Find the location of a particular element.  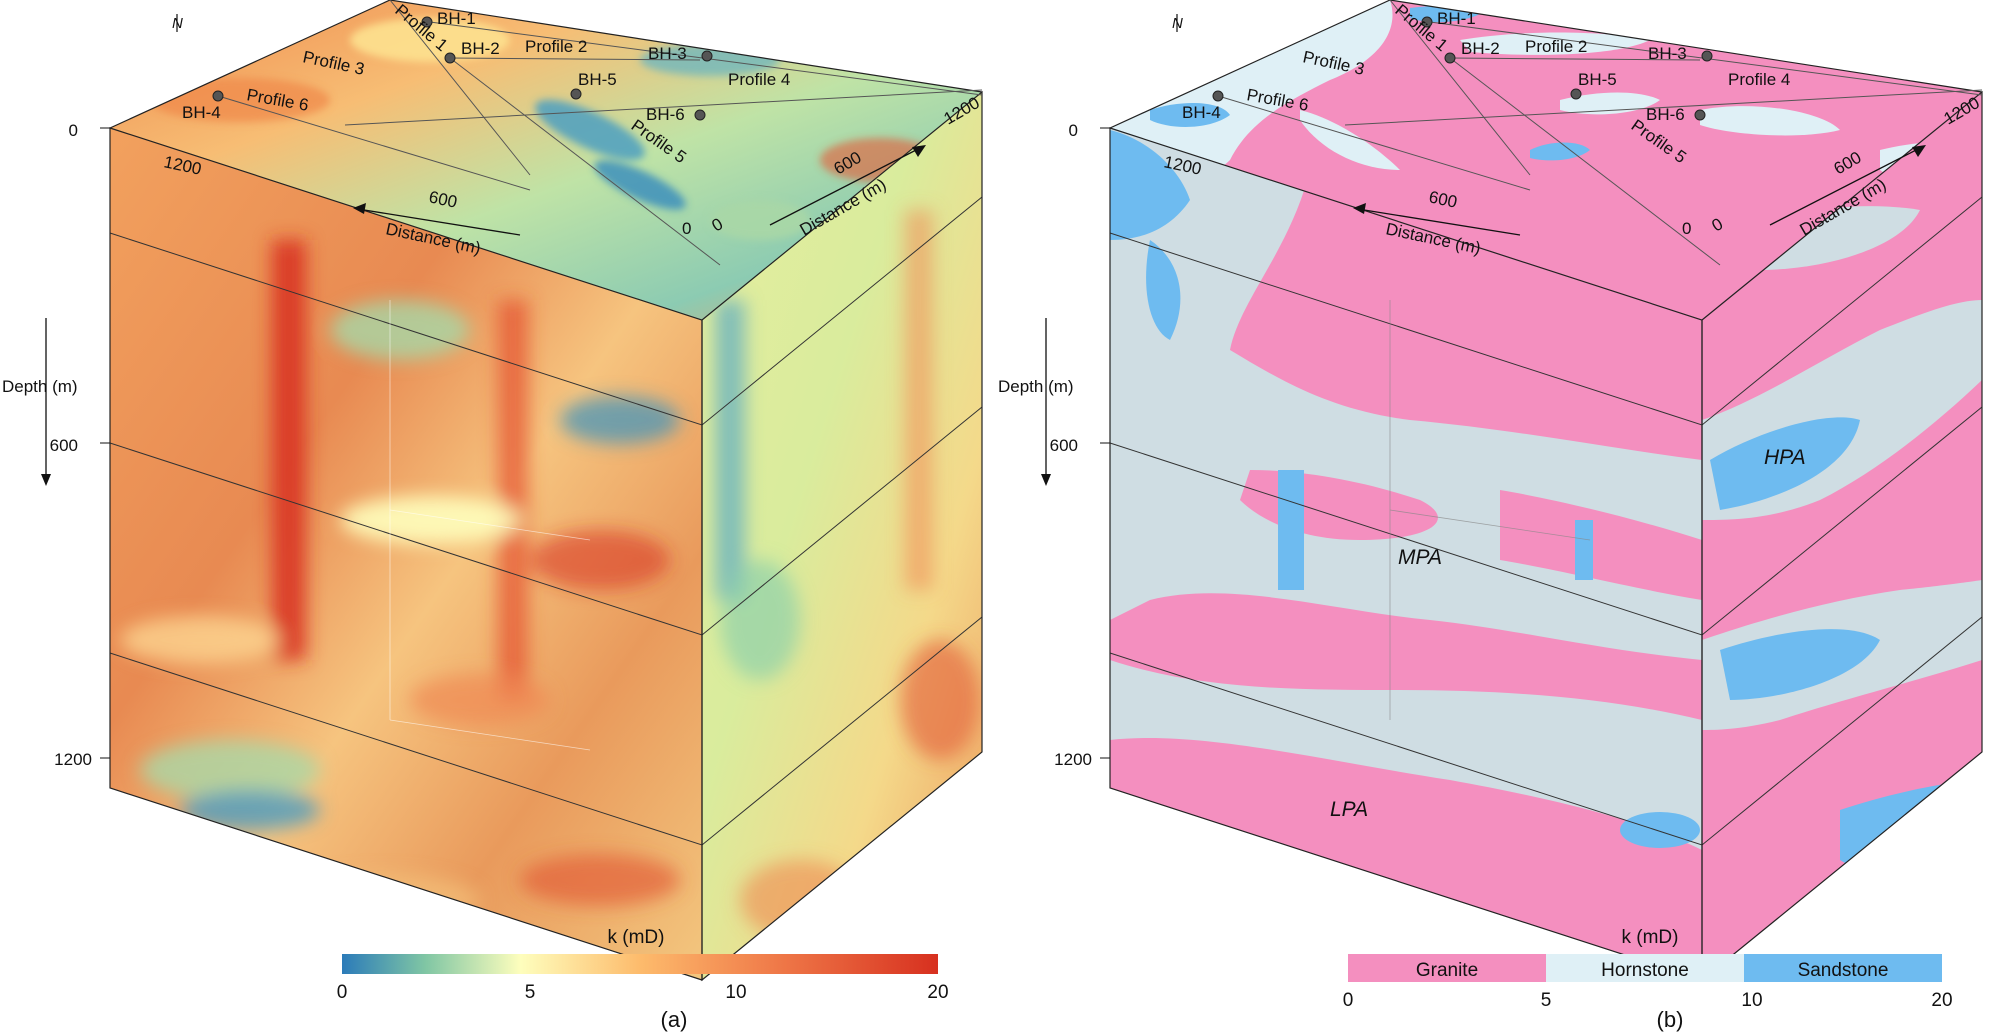

legend-swatch-hornstone is located at coordinates (1645, 968).